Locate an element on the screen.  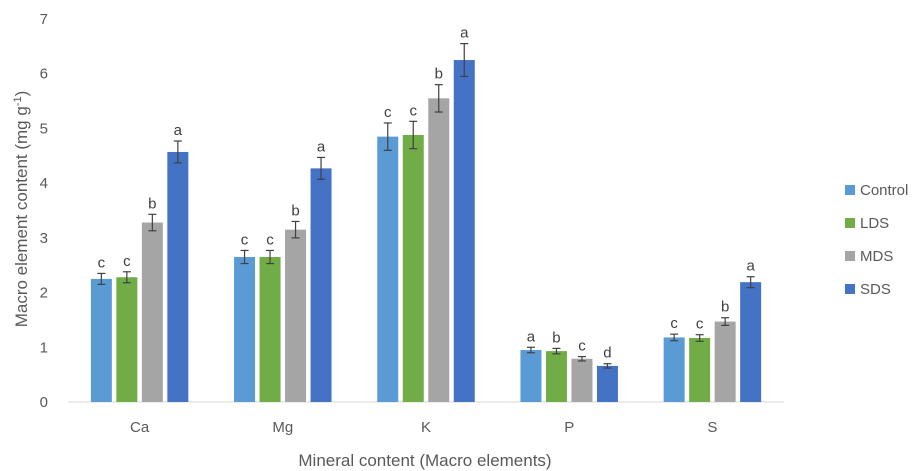
y-axis-title-superscript: -1 is located at coordinates (18, 101).